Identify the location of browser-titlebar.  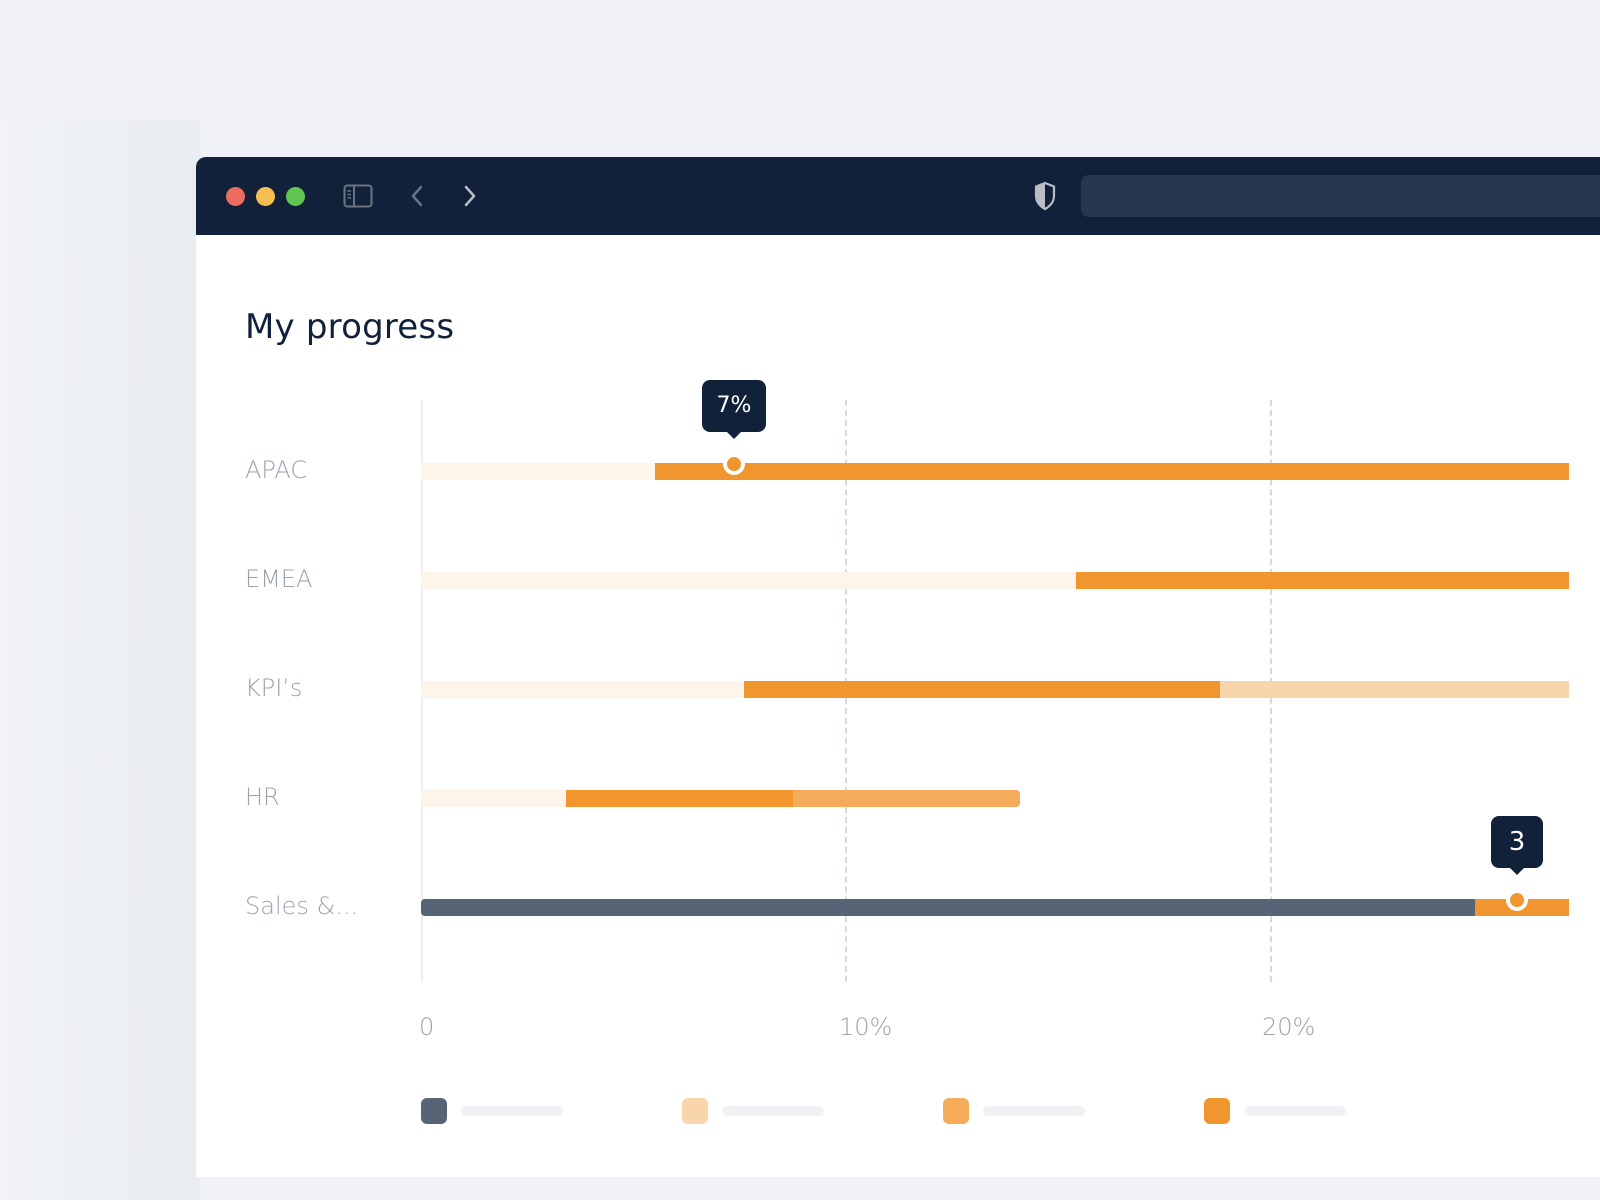
(898, 196).